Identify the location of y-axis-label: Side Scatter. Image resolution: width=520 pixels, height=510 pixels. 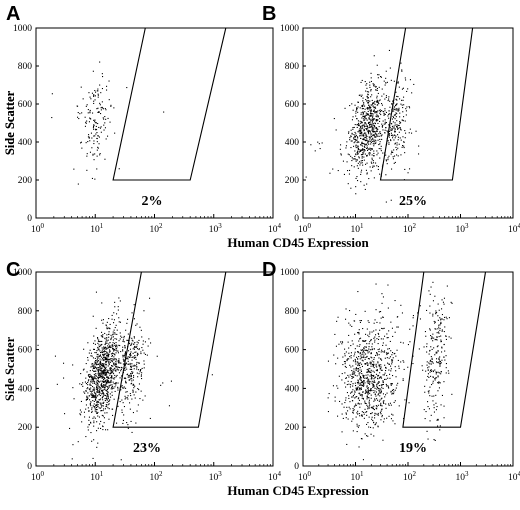
(10, 368).